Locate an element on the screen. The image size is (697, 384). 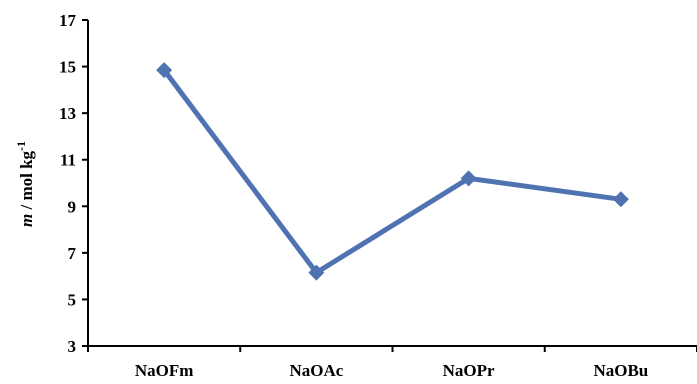
y-tick-label: 15 is located at coordinates (67, 67).